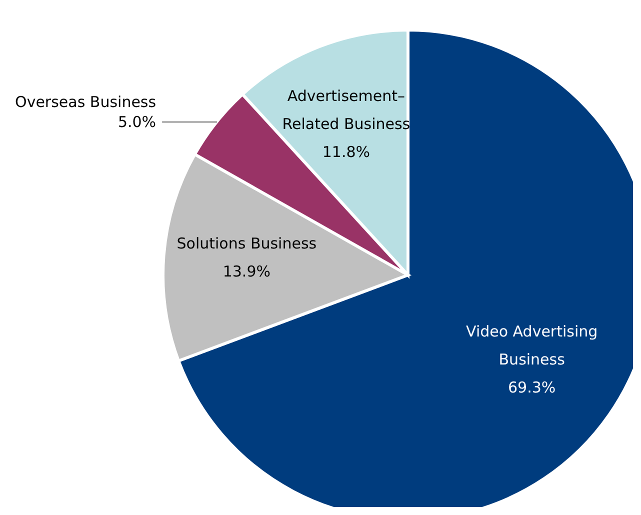  Describe the element at coordinates (532, 387) in the screenshot. I see `data-label: 69.3%` at that location.